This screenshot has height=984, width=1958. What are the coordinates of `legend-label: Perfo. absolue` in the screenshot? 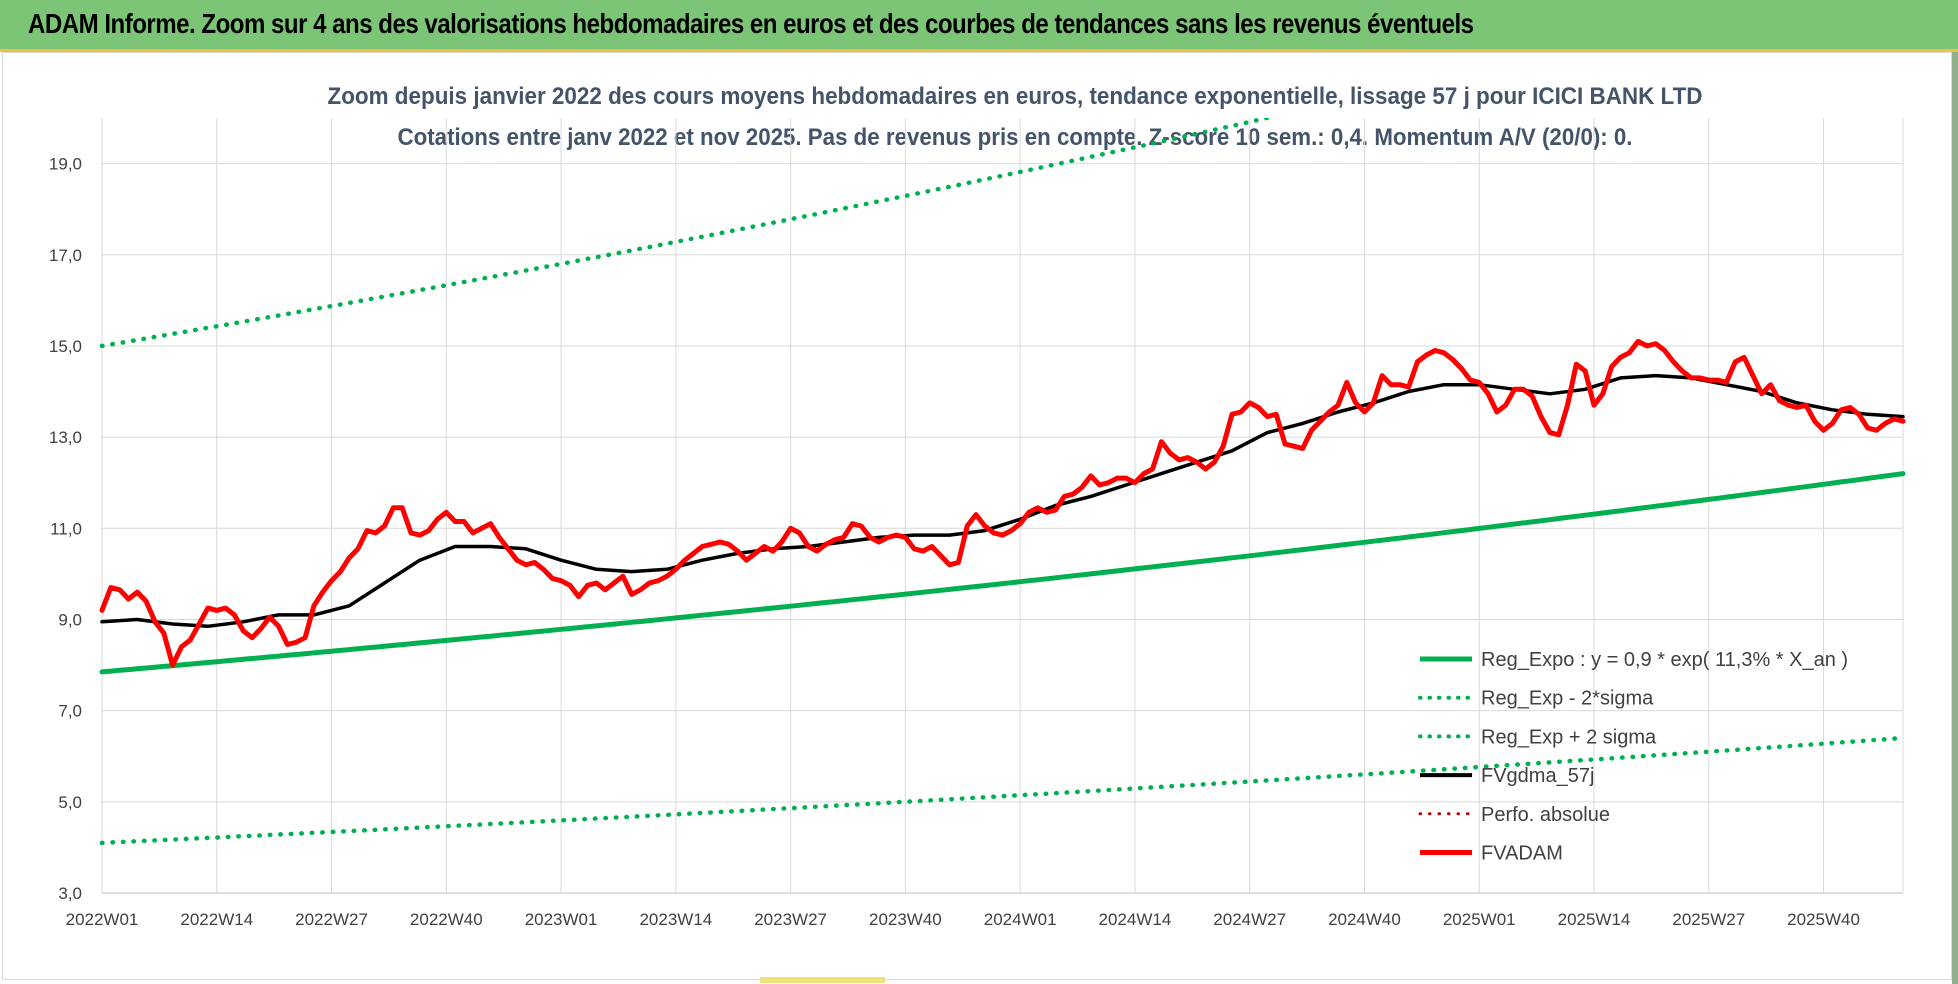 It's located at (1545, 815).